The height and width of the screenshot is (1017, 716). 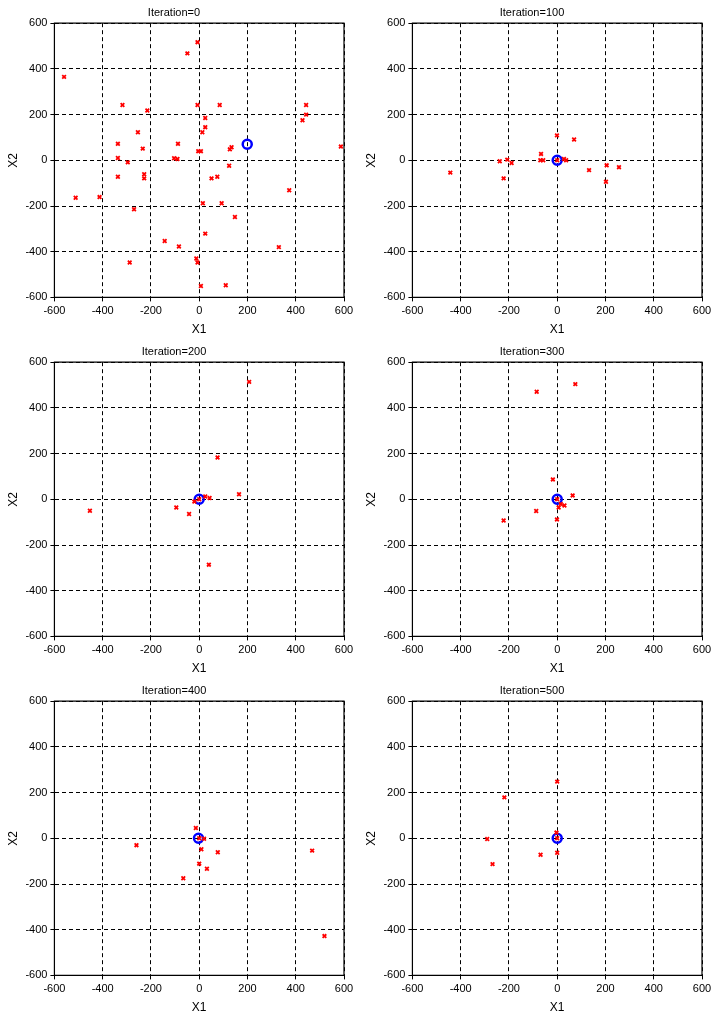 What do you see at coordinates (532, 350) in the screenshot?
I see `chart-title: Iteration=300` at bounding box center [532, 350].